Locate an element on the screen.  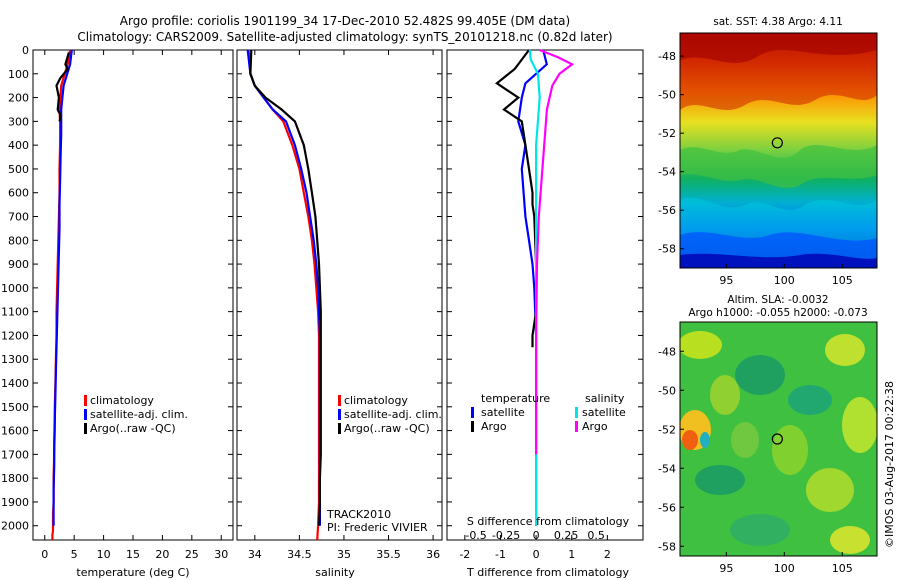
sla-map-ytick-label: -52 is located at coordinates (667, 429).